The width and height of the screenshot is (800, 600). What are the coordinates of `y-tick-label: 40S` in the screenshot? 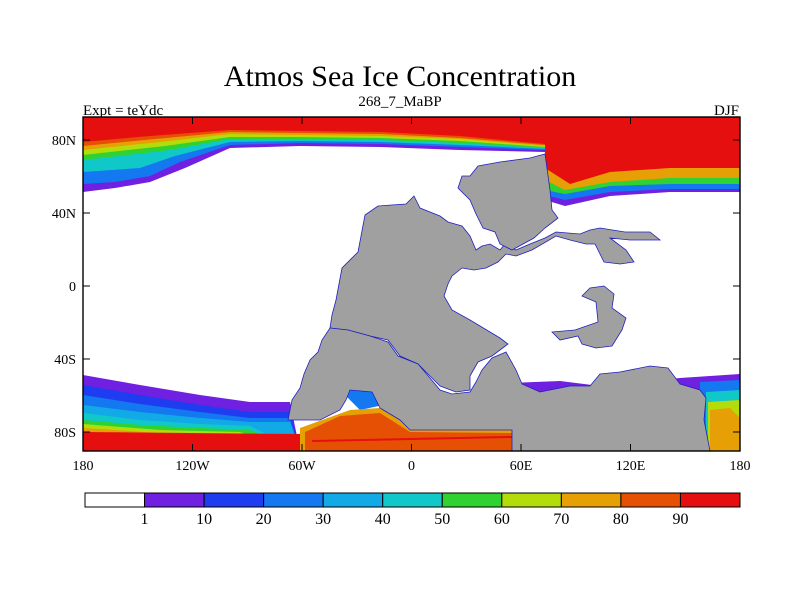 It's located at (65, 360).